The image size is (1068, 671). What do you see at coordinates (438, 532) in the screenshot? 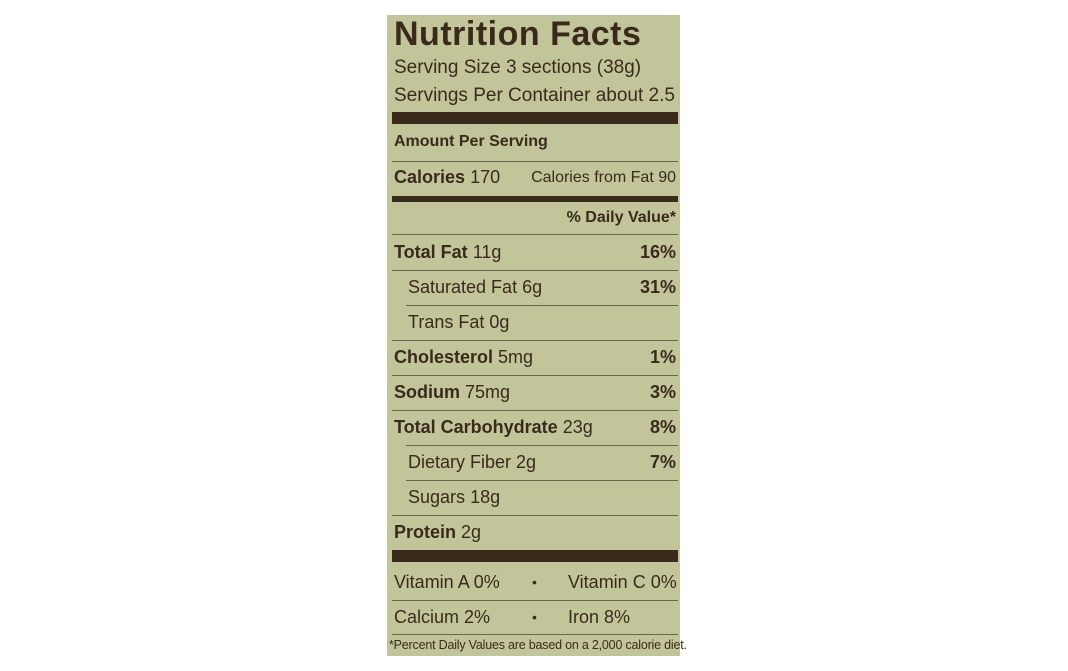
I see `nutrient-name: Protein 2g` at bounding box center [438, 532].